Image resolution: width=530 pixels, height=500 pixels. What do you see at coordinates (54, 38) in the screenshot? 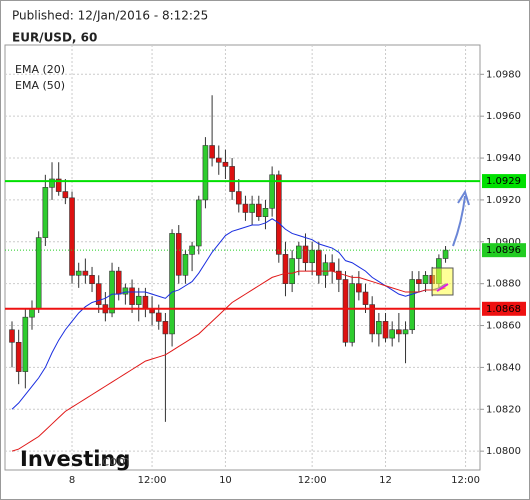
I see `symbol: EUR/USD, 60` at bounding box center [54, 38].